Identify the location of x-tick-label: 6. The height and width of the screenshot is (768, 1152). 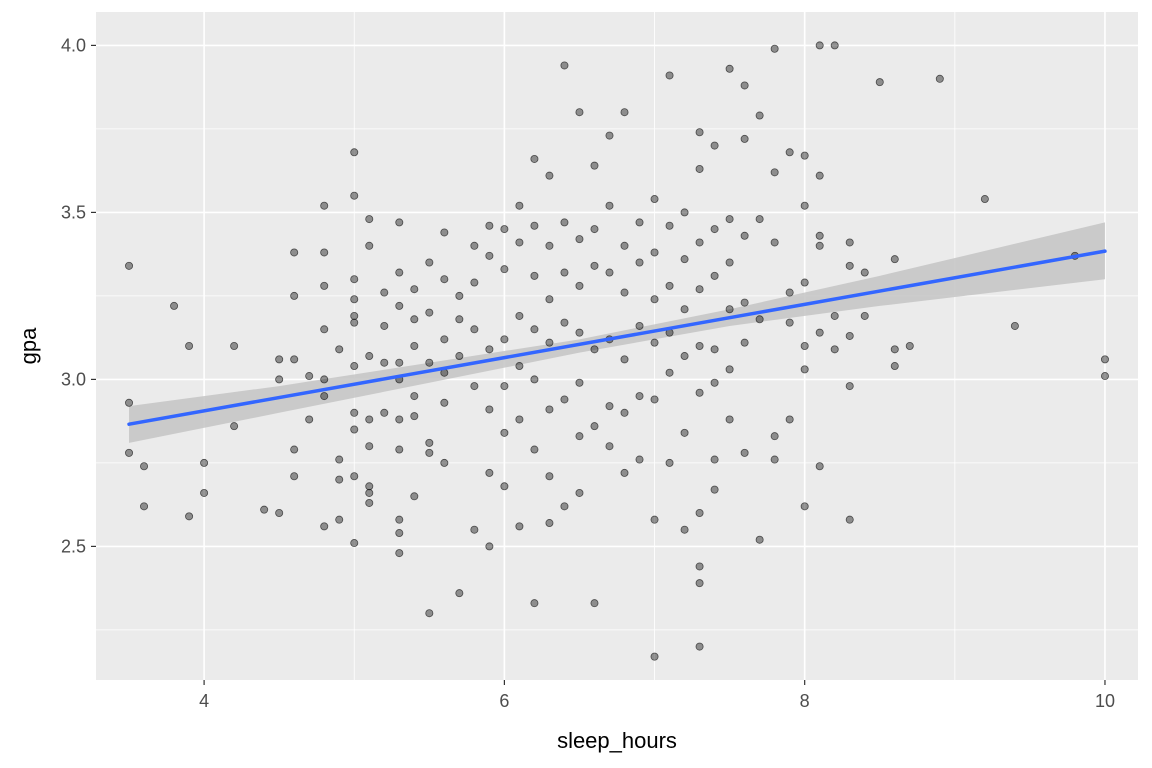
(504, 701).